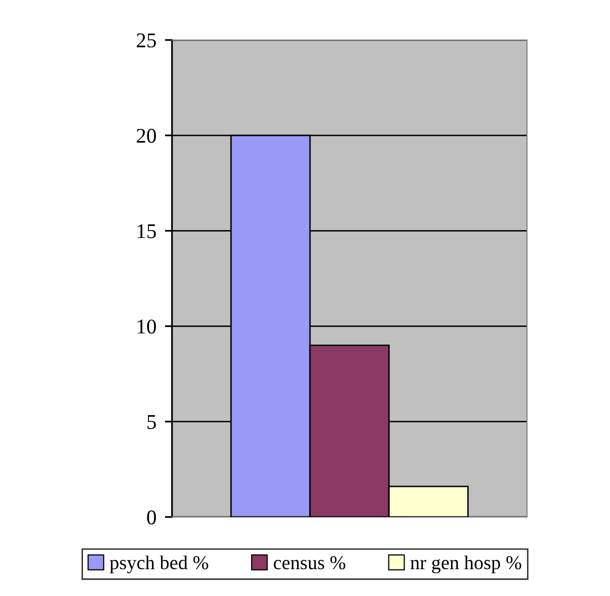  What do you see at coordinates (147, 327) in the screenshot?
I see `y-tick-label: 10` at bounding box center [147, 327].